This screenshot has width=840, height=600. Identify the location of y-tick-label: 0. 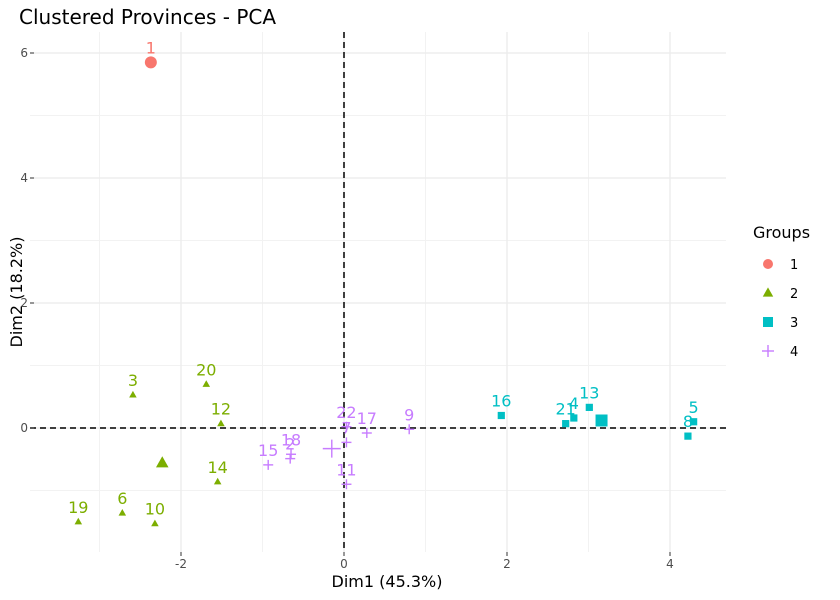
(24, 428).